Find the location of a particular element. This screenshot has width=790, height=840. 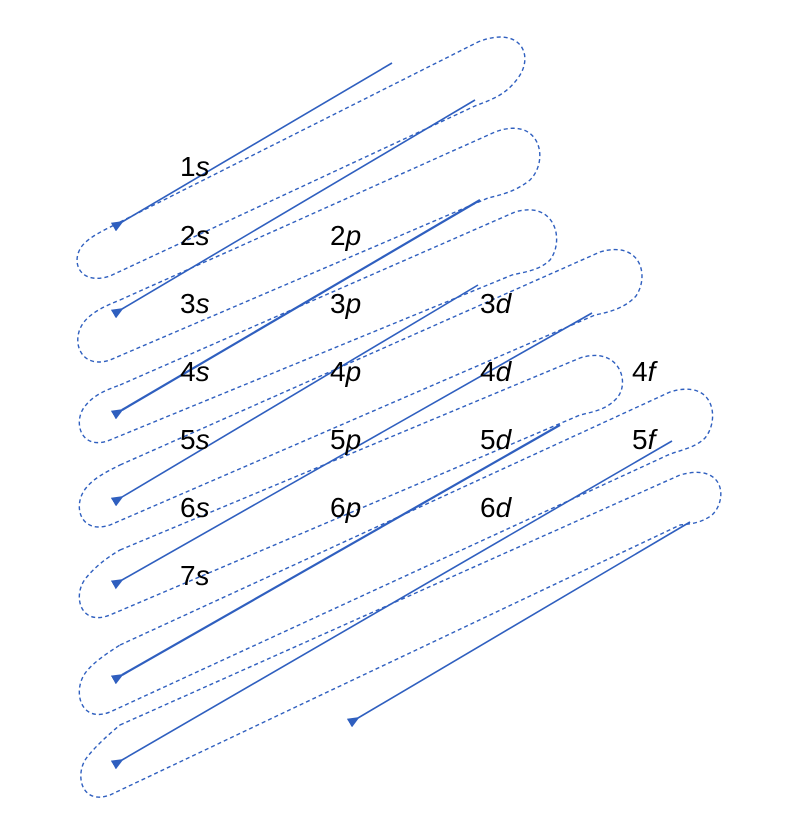

orbital-3p: 3p is located at coordinates (345, 304).